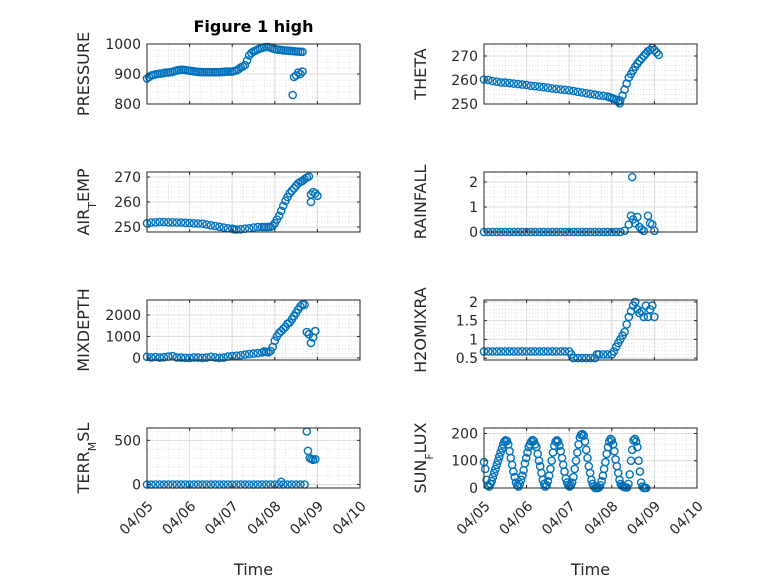 The image size is (778, 583). I want to click on y-tick-label: 900, so click(127, 75).